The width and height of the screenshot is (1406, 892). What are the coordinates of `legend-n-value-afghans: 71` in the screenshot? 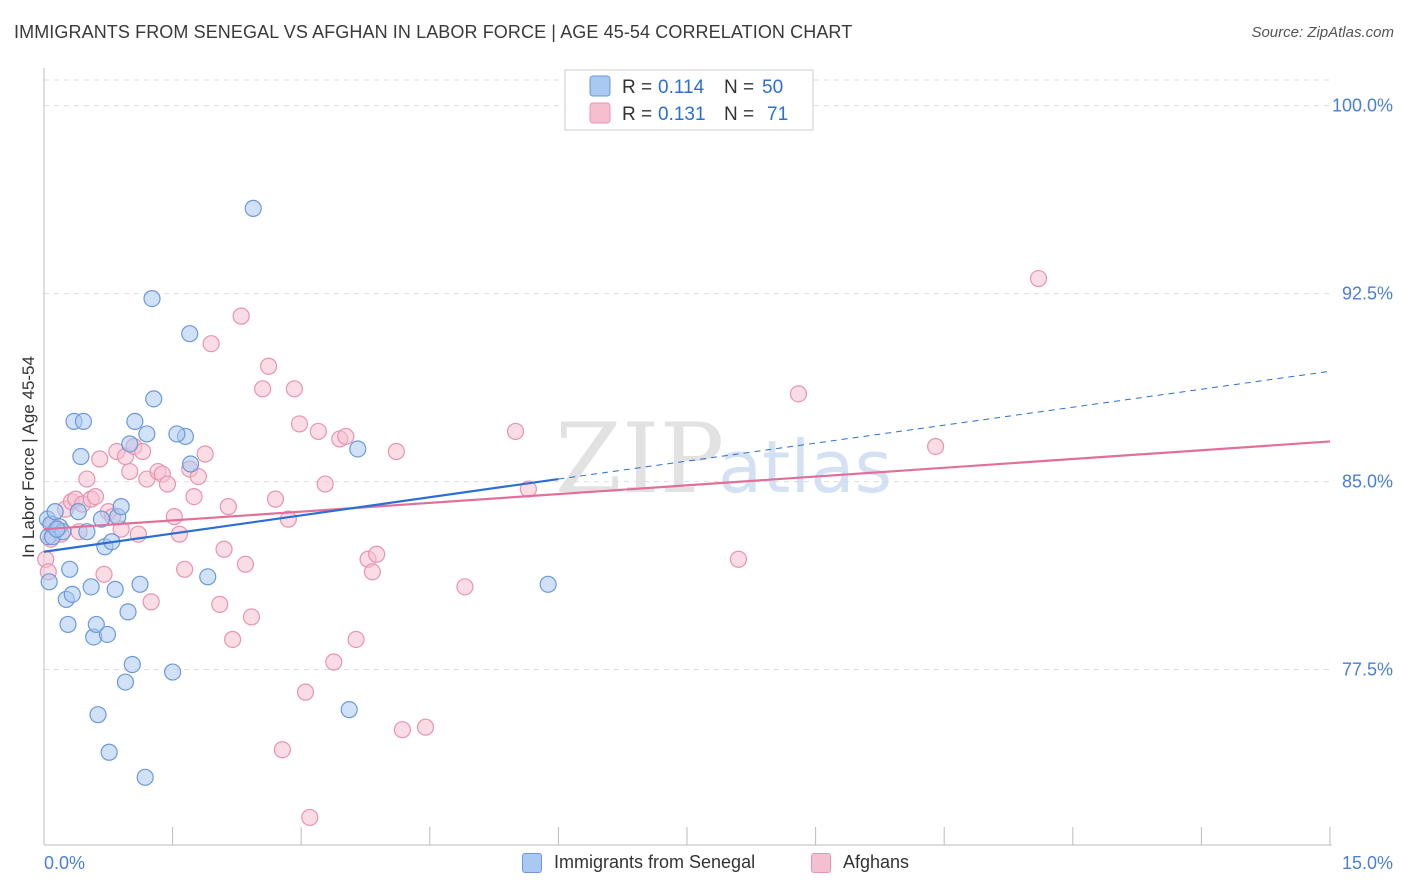 It's located at (777, 114).